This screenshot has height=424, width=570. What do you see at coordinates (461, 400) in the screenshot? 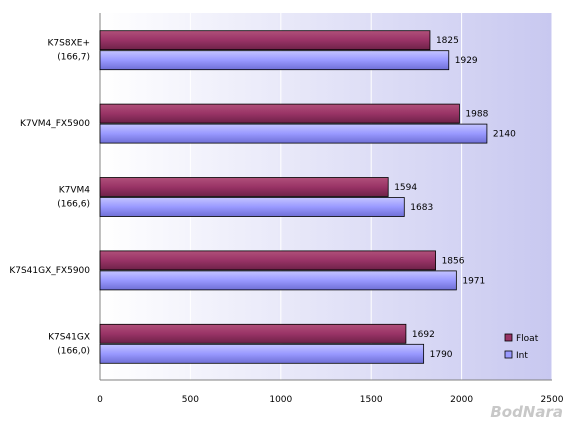
I see `x-tick-label: 2000` at bounding box center [461, 400].